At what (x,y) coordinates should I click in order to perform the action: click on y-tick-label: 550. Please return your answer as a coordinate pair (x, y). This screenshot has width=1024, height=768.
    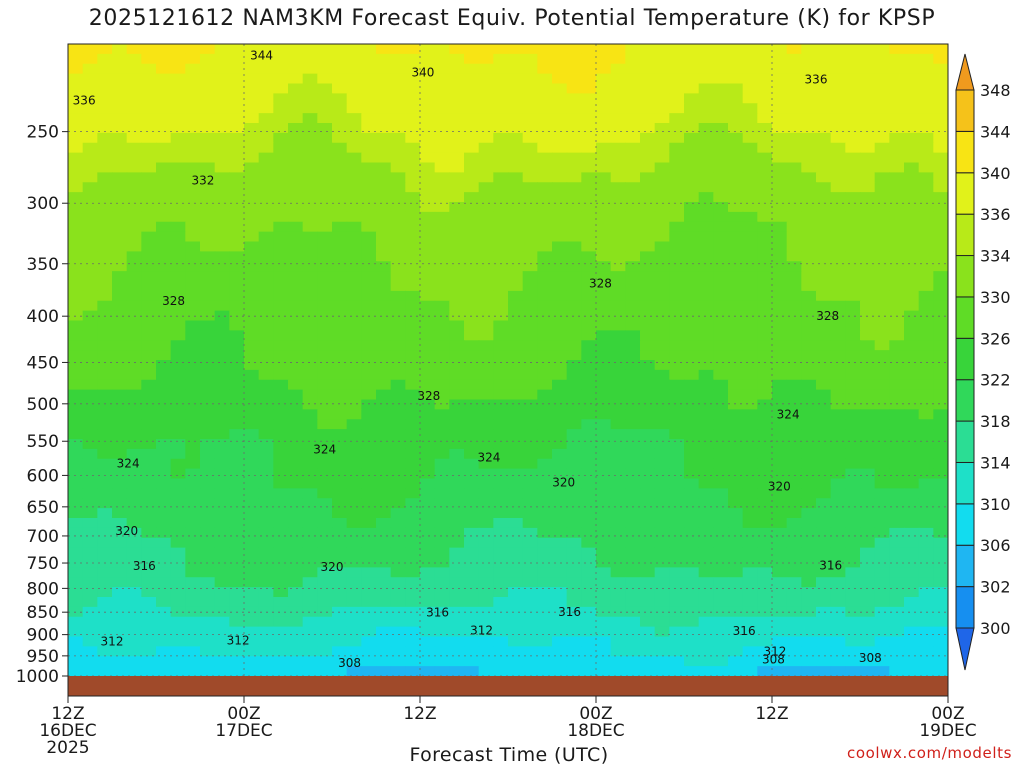
    Looking at the image, I should click on (43, 442).